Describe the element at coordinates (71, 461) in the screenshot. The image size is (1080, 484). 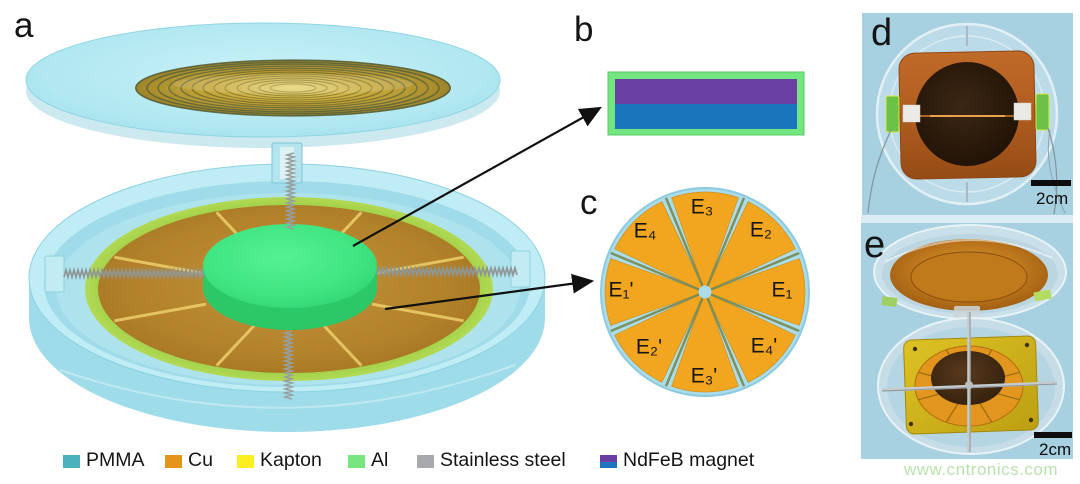
I see `pmma-color-swatch` at that location.